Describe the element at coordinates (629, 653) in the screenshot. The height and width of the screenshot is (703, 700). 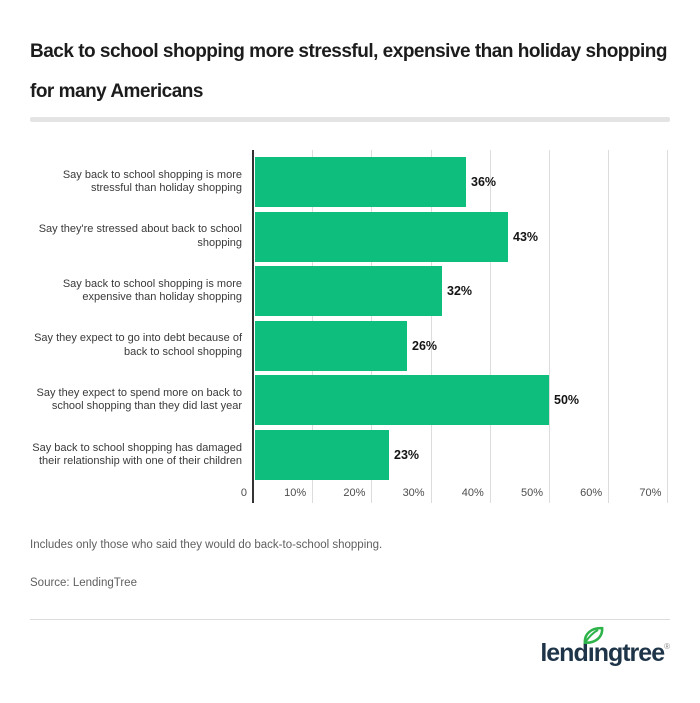
I see `logo-text-post: ngtree` at that location.